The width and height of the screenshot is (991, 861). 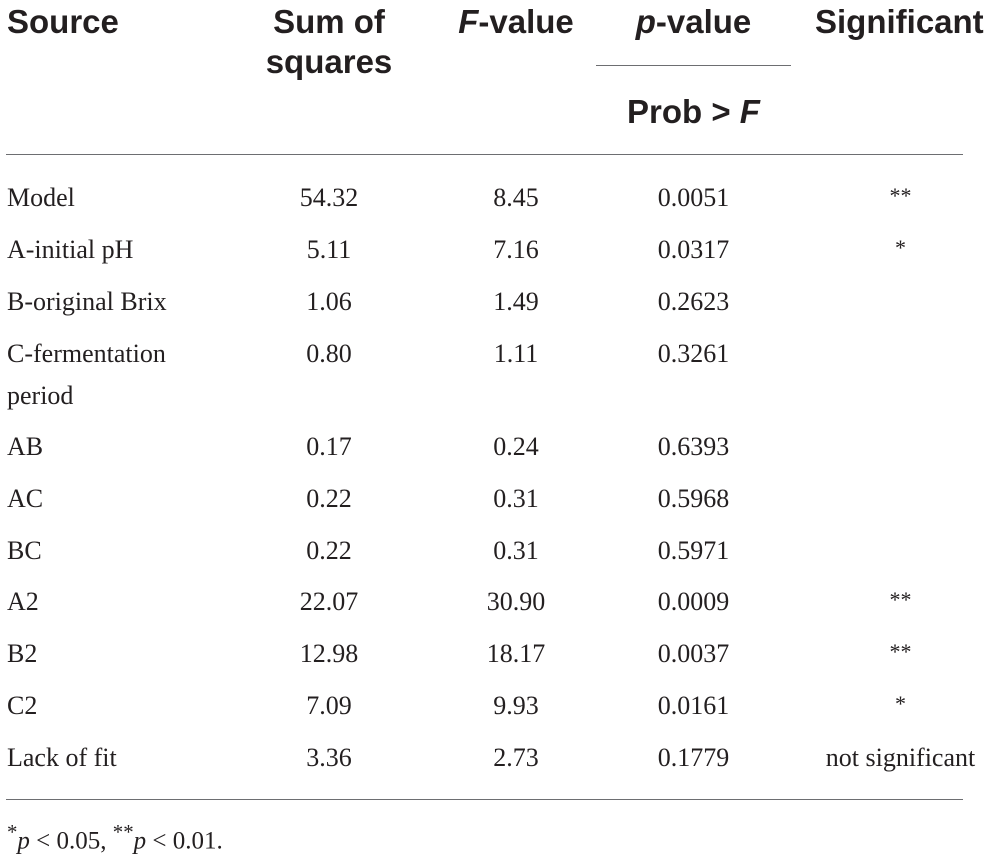 I want to click on header-prob-symbol: F, so click(x=749, y=111).